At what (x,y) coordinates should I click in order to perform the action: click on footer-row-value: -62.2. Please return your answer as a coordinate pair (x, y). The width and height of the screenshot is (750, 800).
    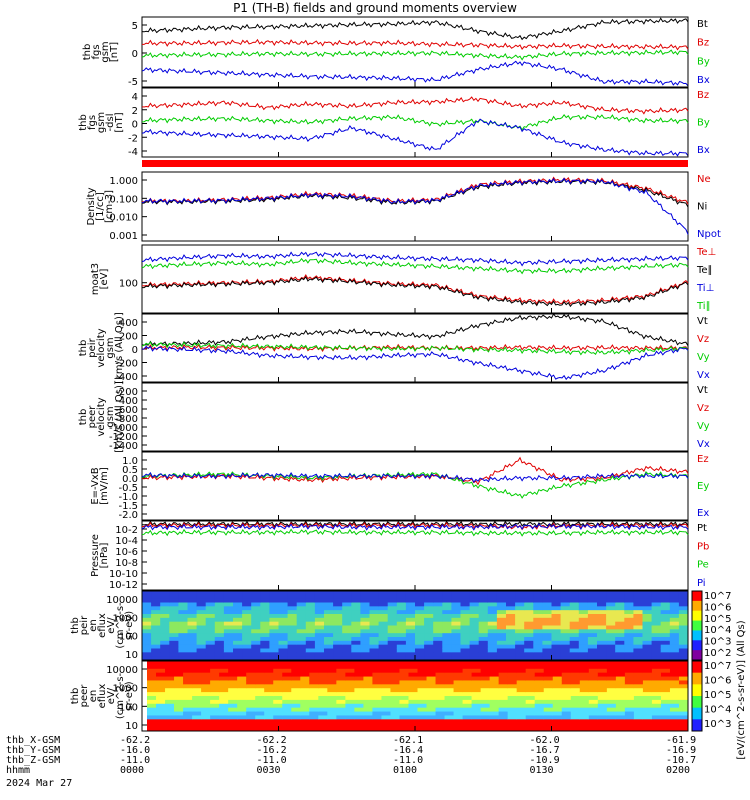
    Looking at the image, I should click on (135, 740).